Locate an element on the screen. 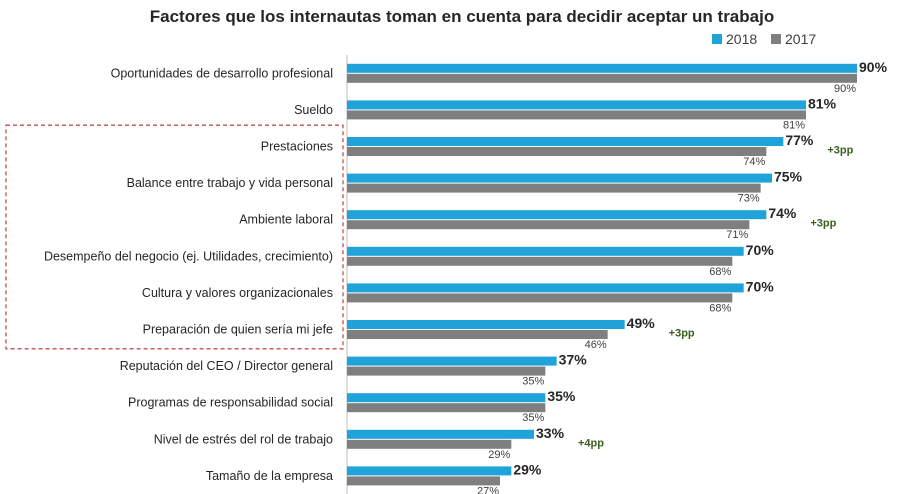 The width and height of the screenshot is (900, 494). legend: 2018 2017 is located at coordinates (764, 39).